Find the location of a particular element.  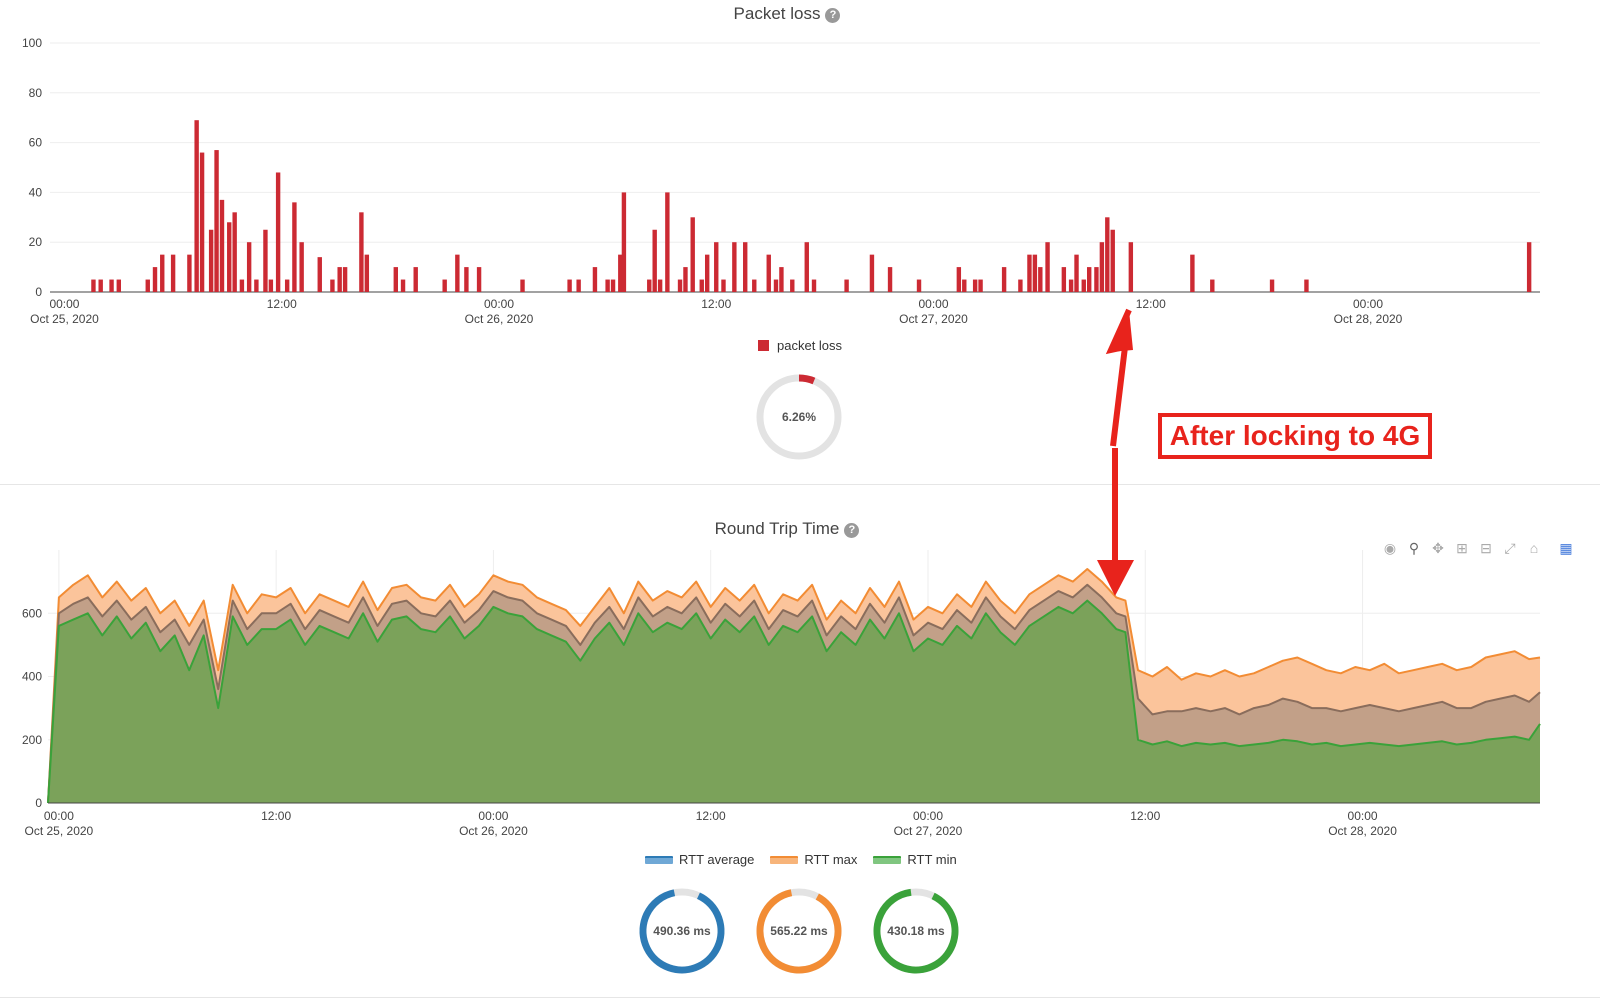

autoscale-icon: ⤢ is located at coordinates (1510, 547).